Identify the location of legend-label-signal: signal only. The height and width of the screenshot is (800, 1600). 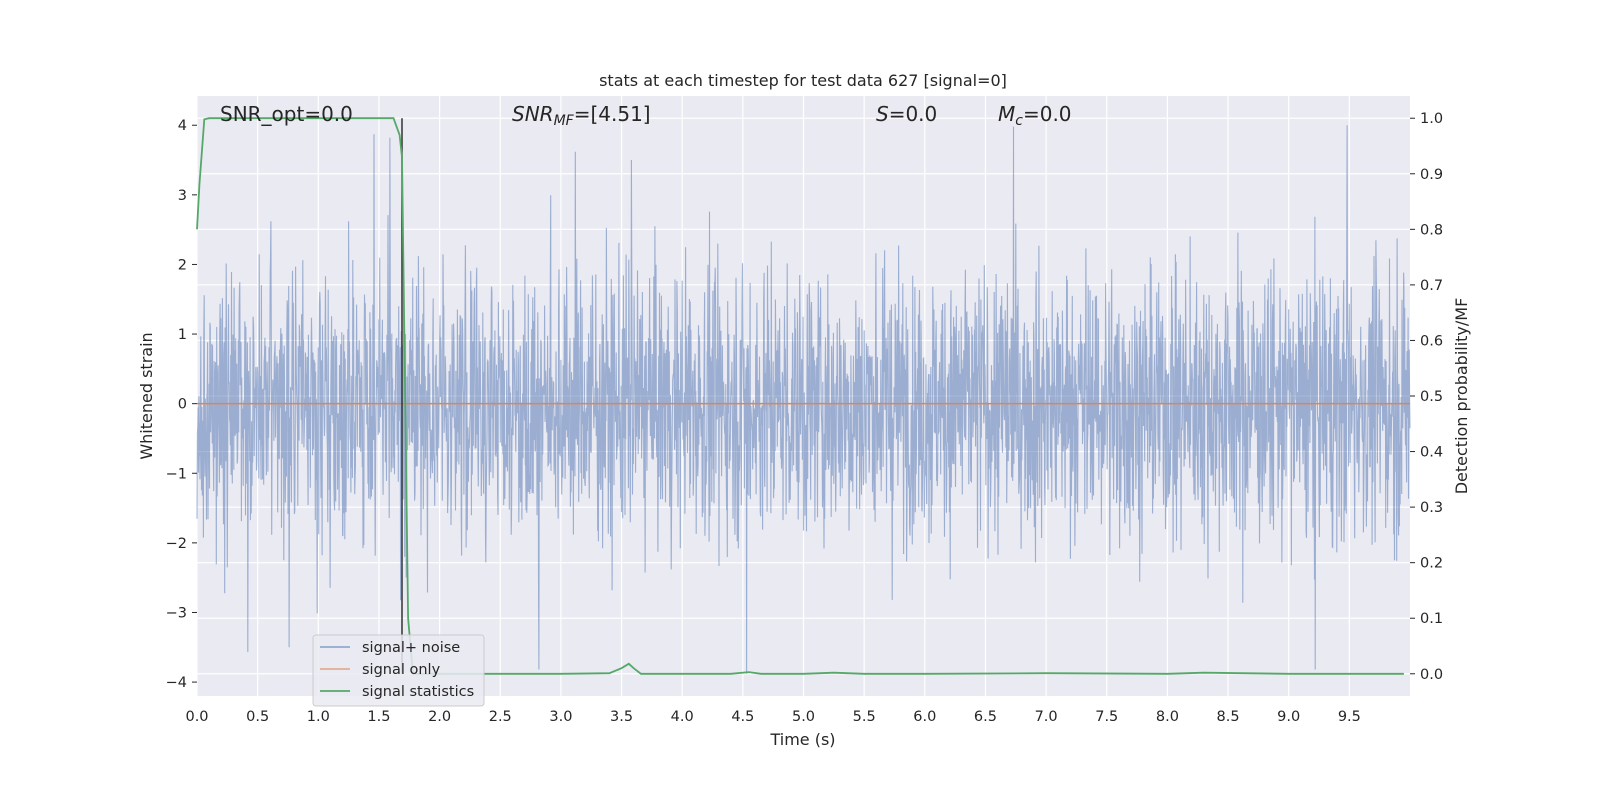
(401, 670).